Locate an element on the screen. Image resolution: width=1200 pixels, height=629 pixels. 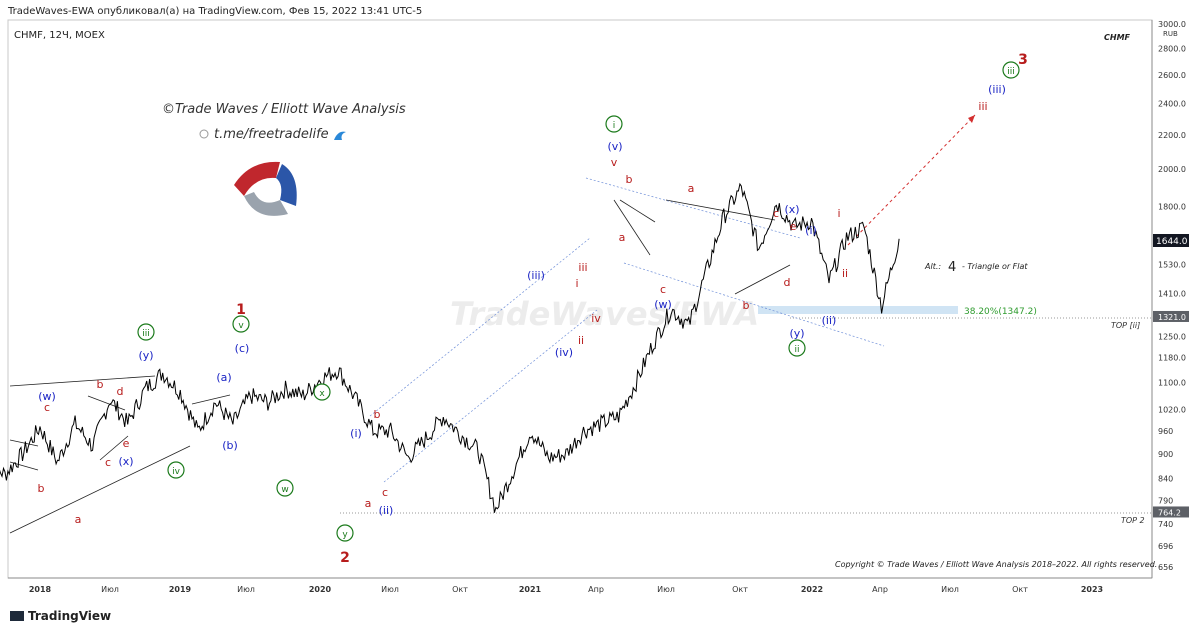
wave-label-red: 2 is located at coordinates (345, 558).